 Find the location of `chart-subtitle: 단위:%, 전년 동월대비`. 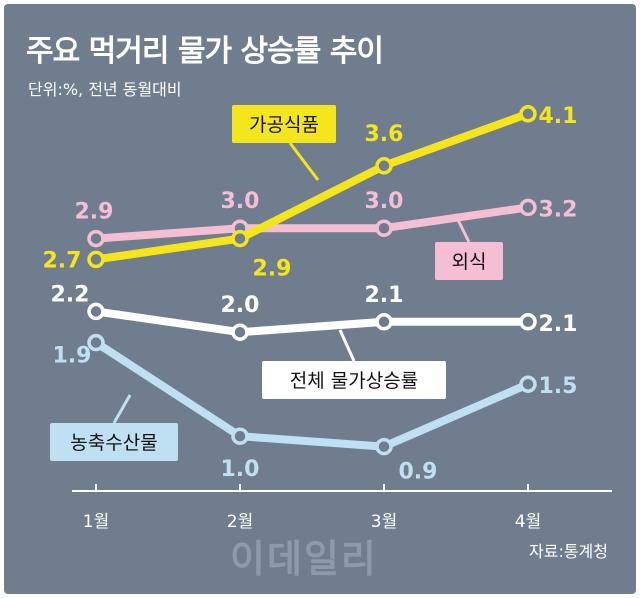

chart-subtitle: 단위:%, 전년 동월대비 is located at coordinates (105, 89).